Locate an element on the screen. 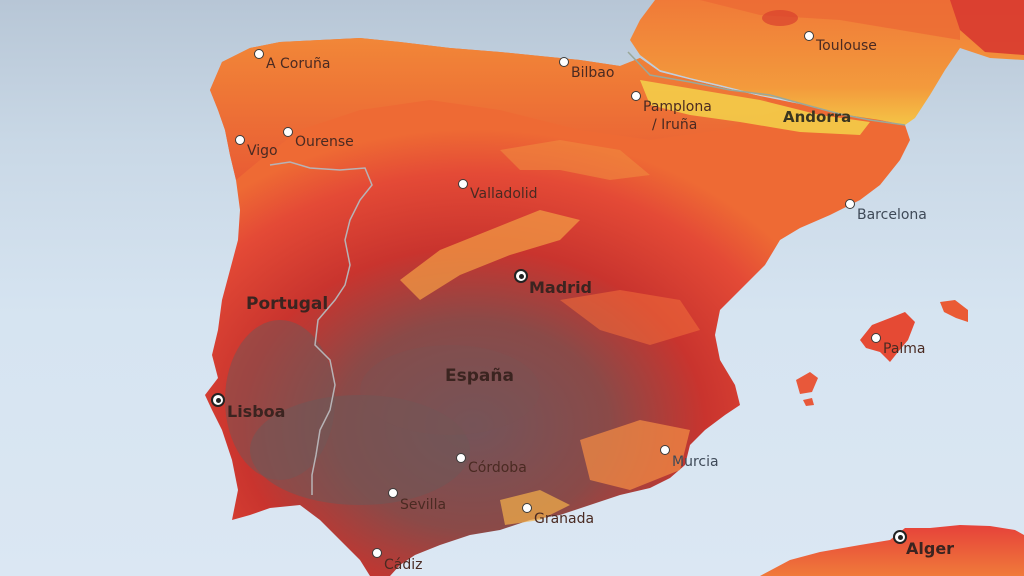 The image size is (1024, 576). country-label-spain: España is located at coordinates (479, 376).